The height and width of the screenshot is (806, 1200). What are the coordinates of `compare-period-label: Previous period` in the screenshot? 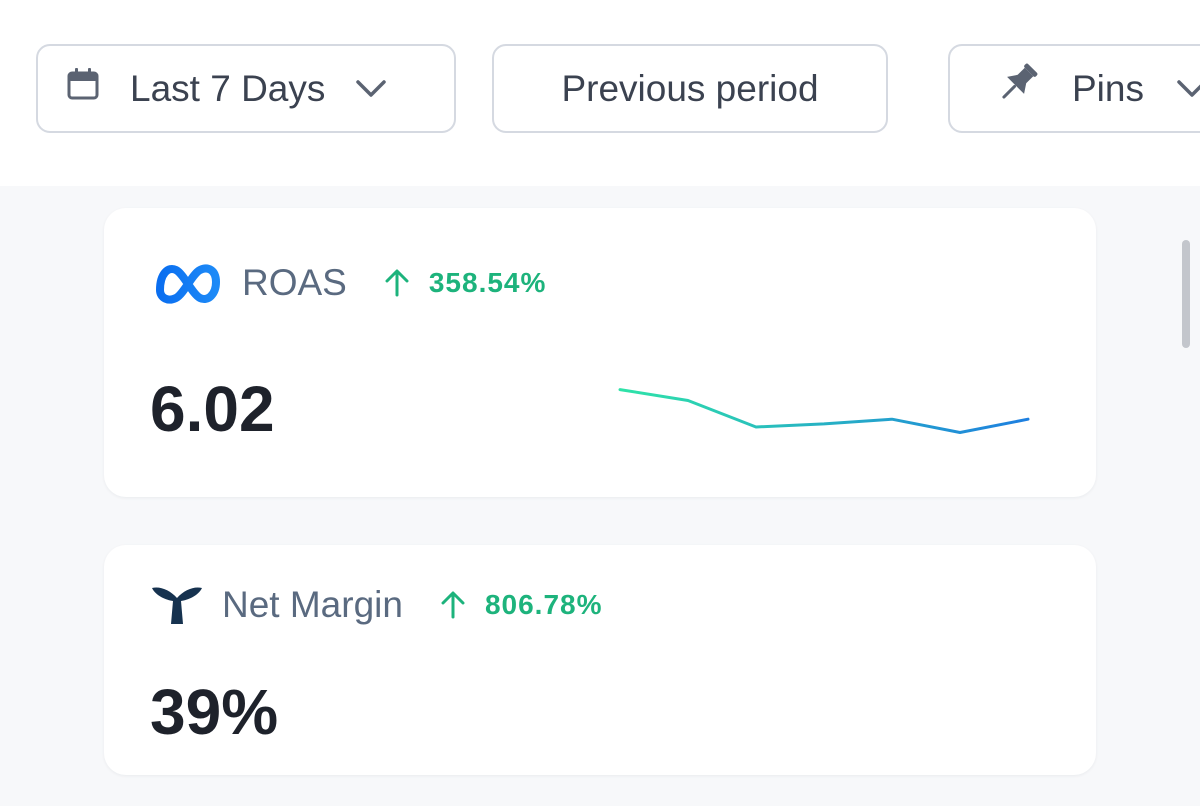 It's located at (690, 88).